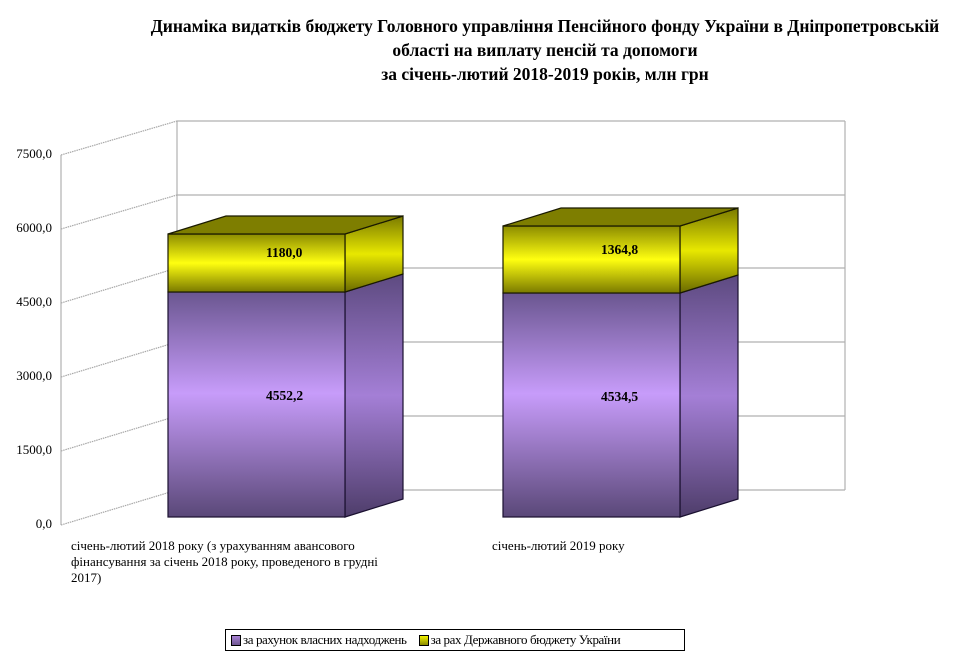 Image resolution: width=971 pixels, height=663 pixels. Describe the element at coordinates (558, 545) in the screenshot. I see `category-label-2019: січень-лютий 2019 року` at that location.